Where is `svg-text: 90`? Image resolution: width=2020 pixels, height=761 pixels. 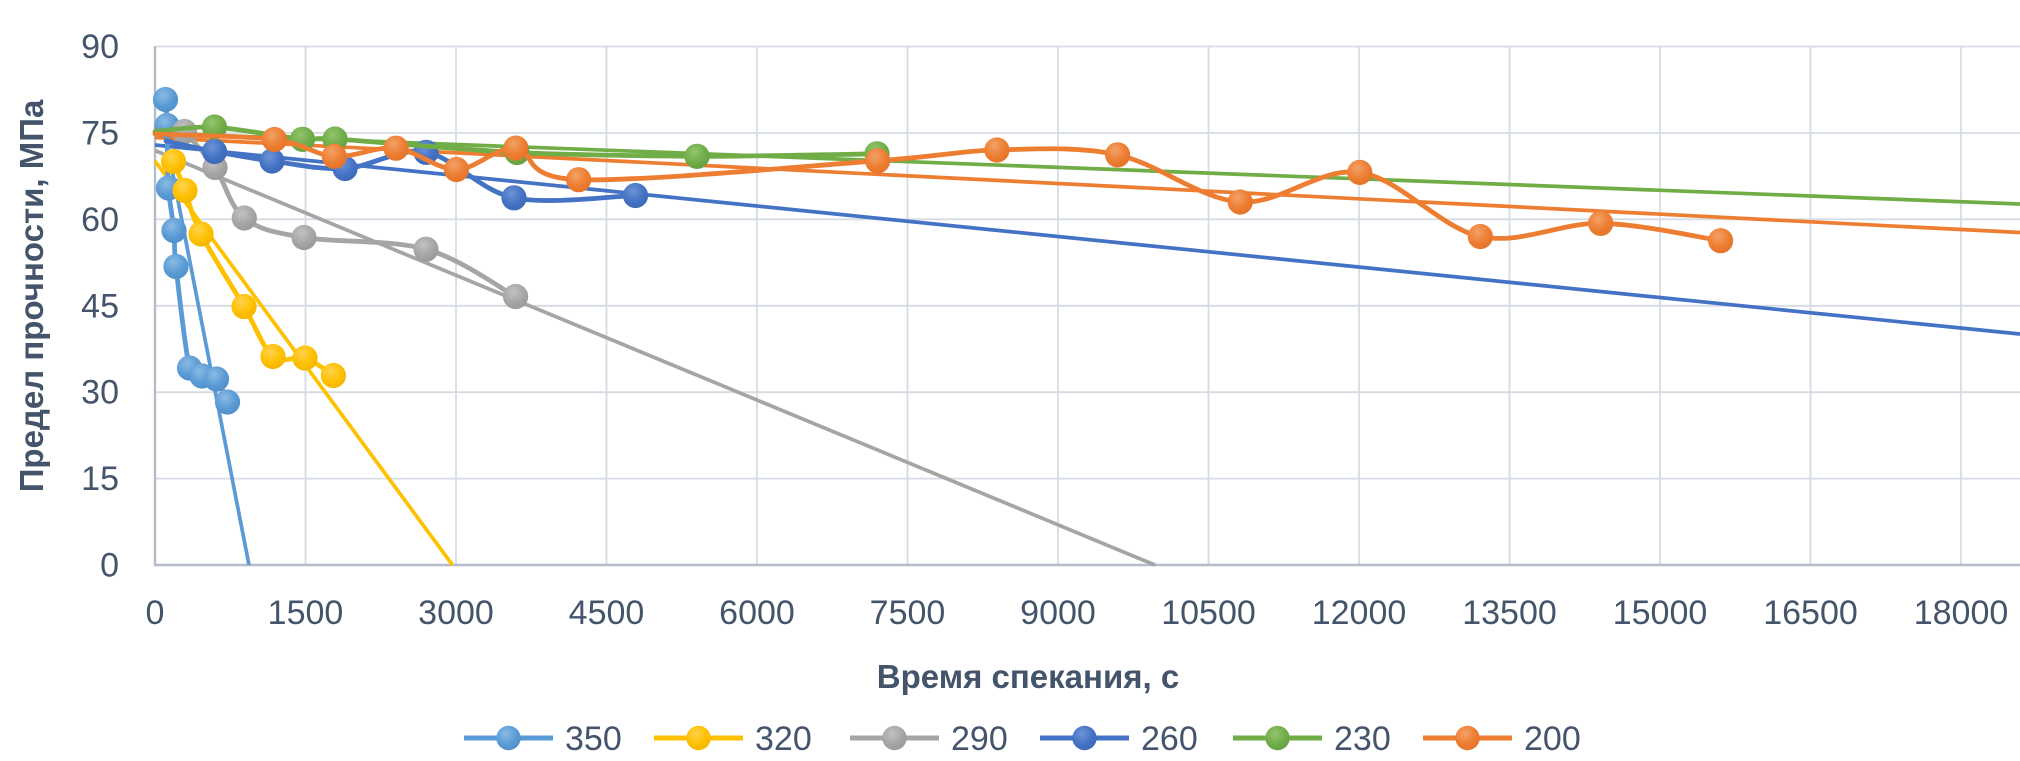
svg-text: 90 is located at coordinates (100, 47).